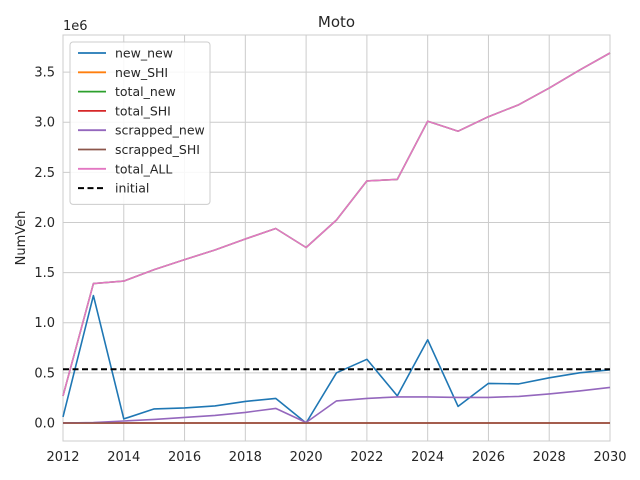 This screenshot has width=640, height=480. I want to click on y-axis-offset-label: 1e6, so click(75, 26).